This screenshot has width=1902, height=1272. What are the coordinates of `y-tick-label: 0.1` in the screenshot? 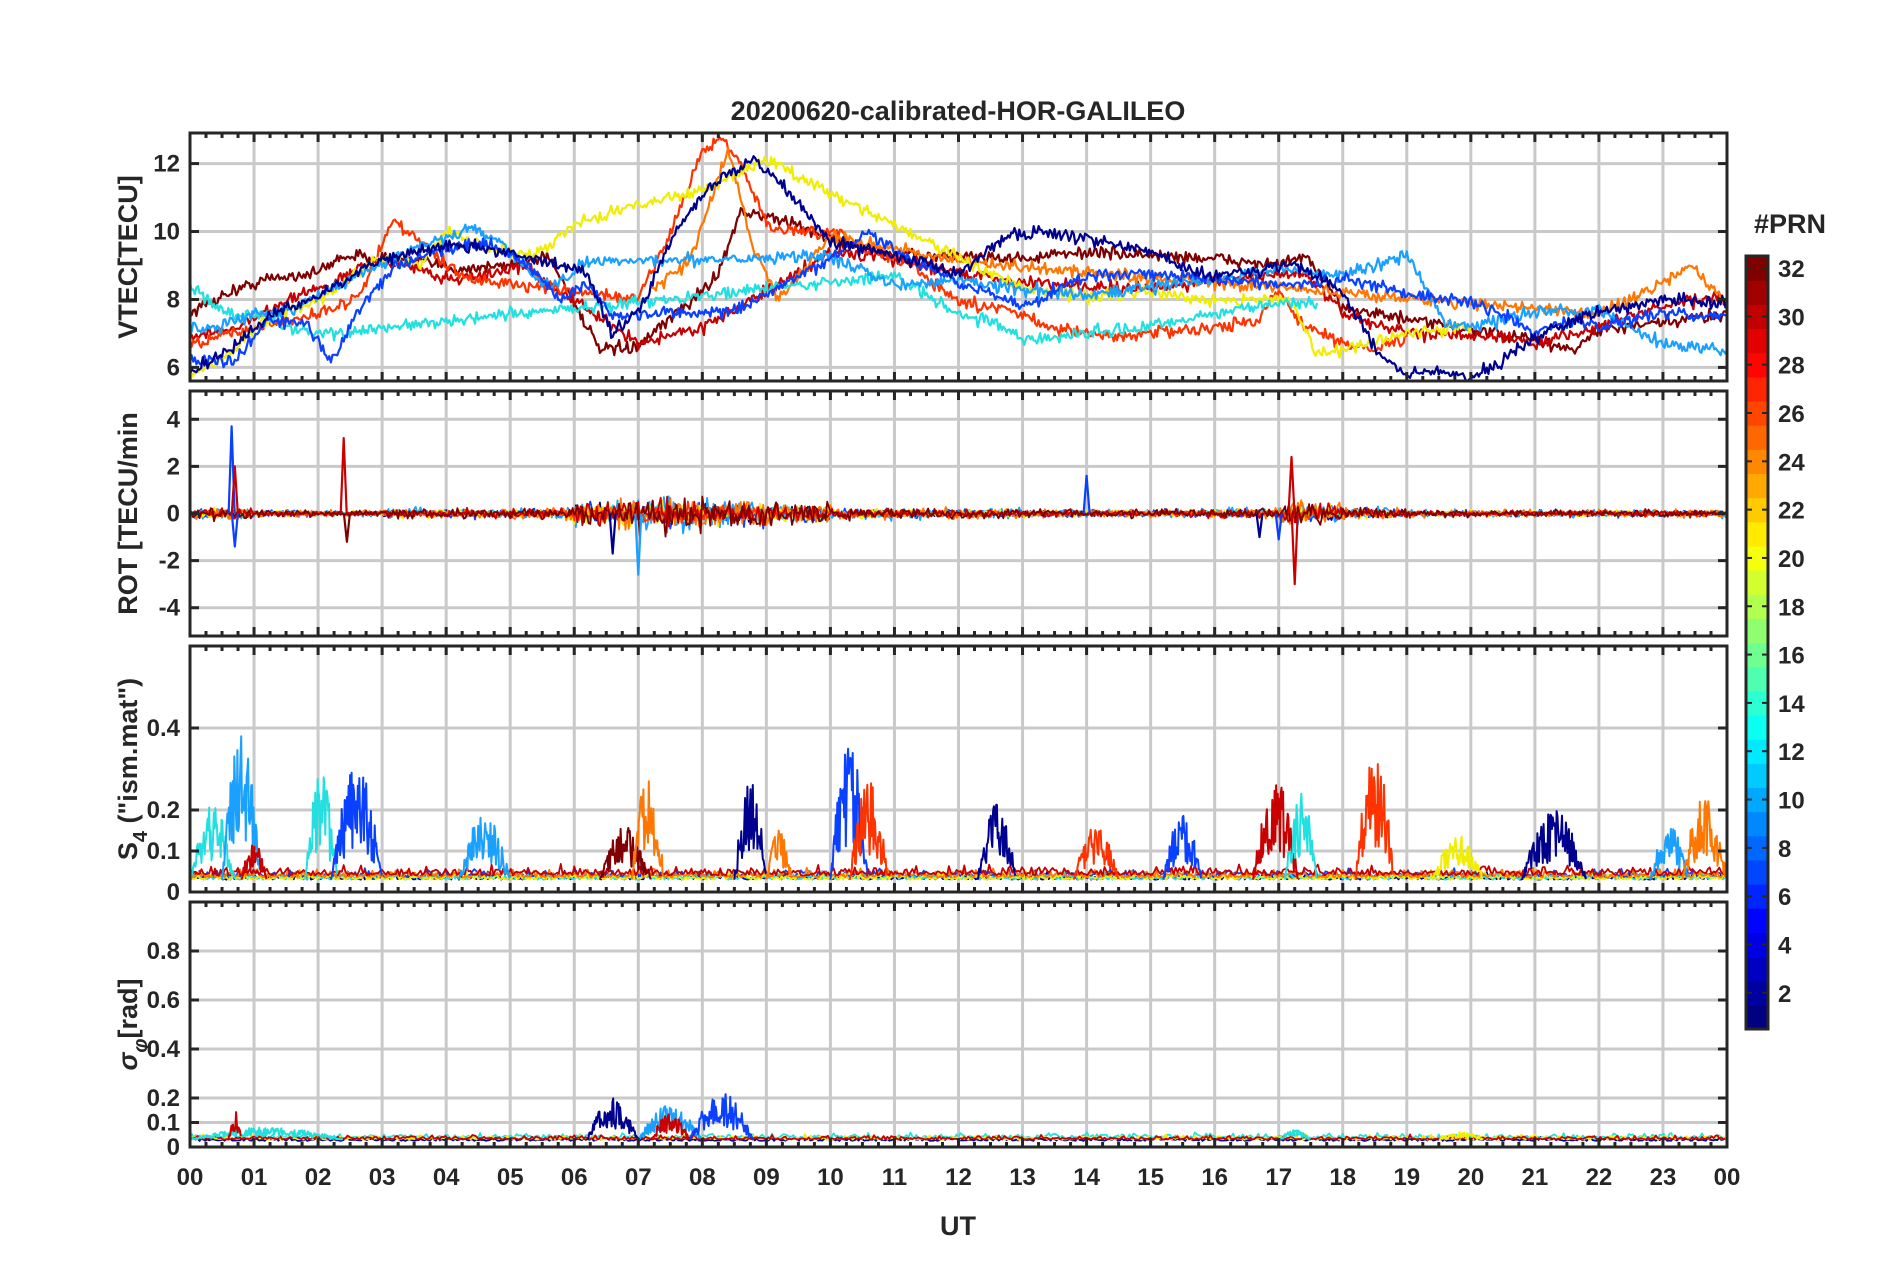 It's located at (163, 851).